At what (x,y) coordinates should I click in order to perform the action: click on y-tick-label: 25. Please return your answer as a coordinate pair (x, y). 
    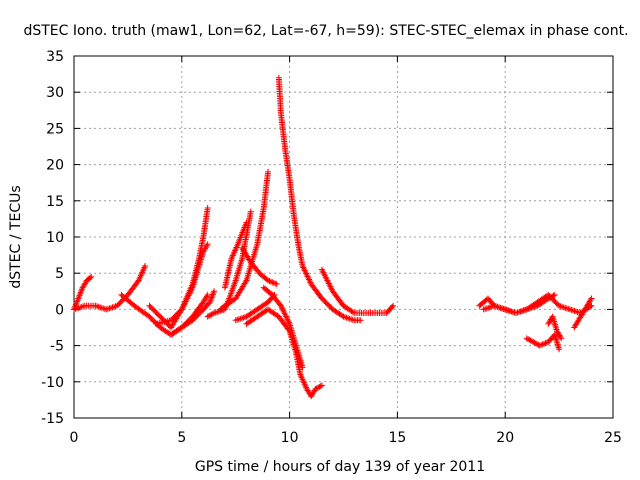
    Looking at the image, I should click on (55, 129).